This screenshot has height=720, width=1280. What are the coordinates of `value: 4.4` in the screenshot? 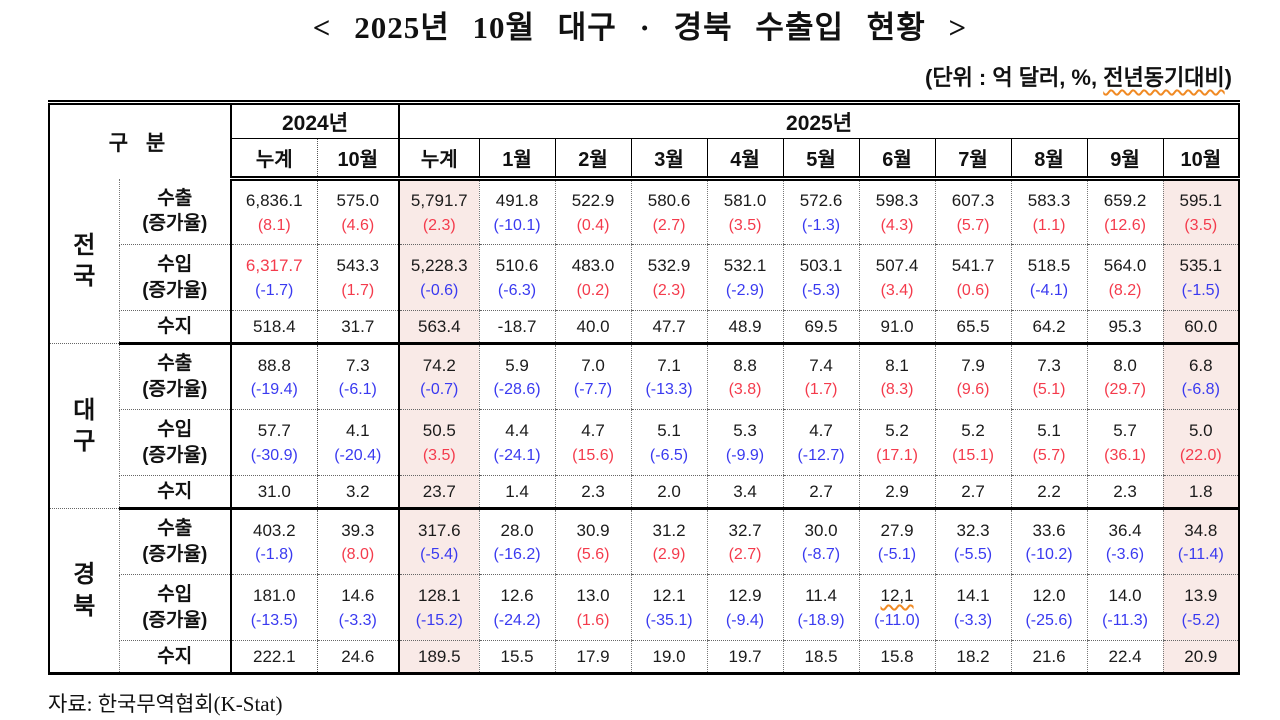 It's located at (517, 431).